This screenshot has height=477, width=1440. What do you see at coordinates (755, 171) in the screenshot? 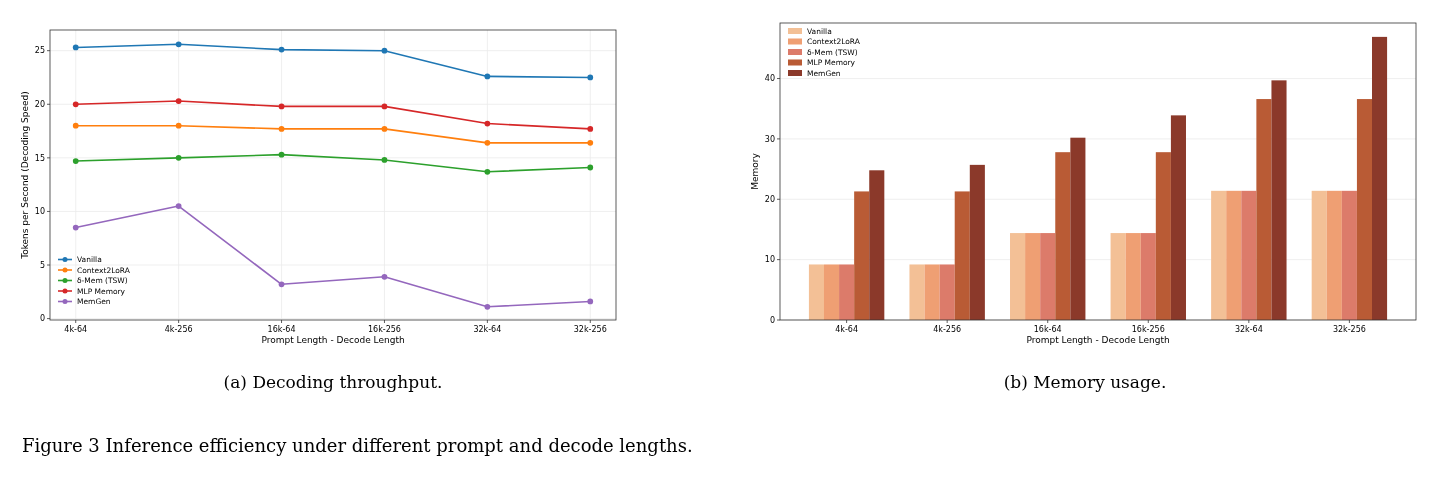
I see `y-axis-title: Memory` at bounding box center [755, 171].